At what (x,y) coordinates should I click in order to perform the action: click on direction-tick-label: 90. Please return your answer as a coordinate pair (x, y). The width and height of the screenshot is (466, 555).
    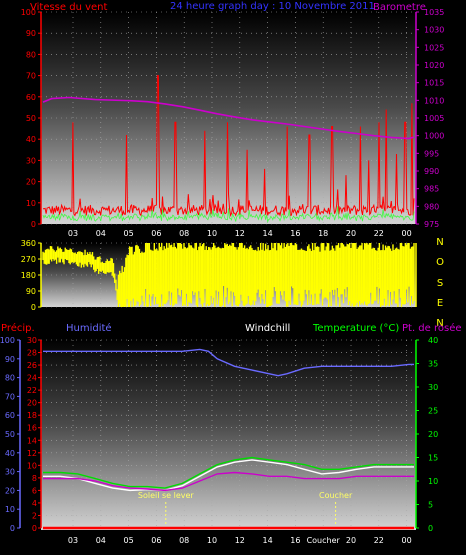
    Looking at the image, I should click on (31, 291).